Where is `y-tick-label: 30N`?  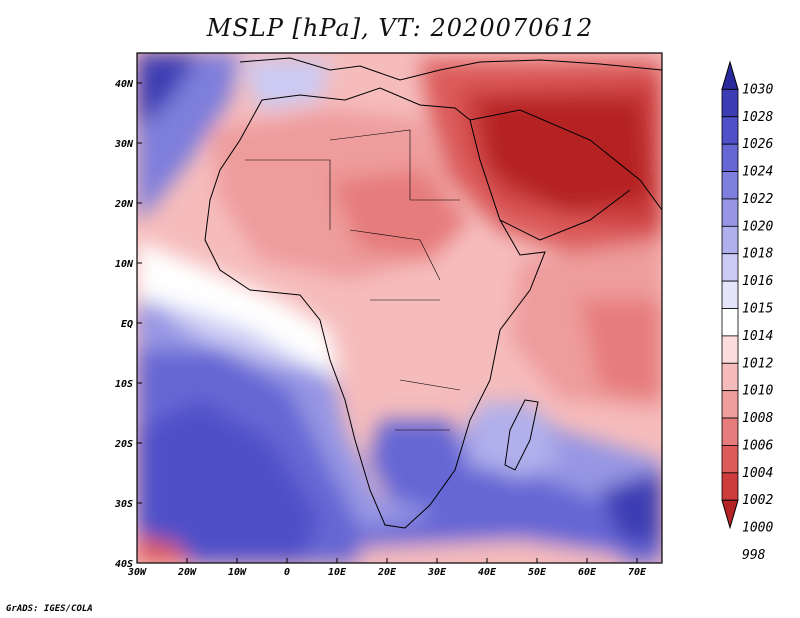
y-tick-label: 30N is located at coordinates (124, 144).